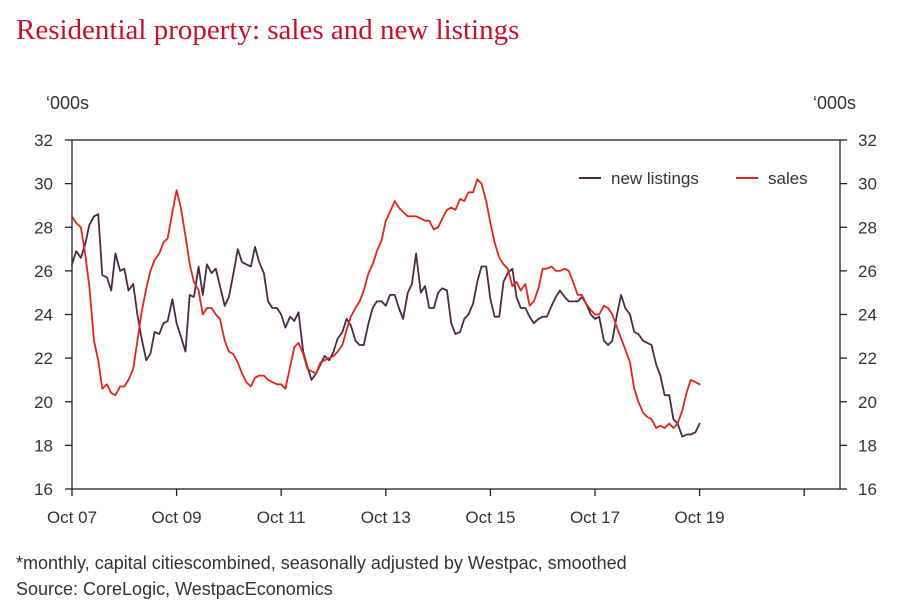  I want to click on left-y-axis: 16 18 20 22 24 26 28 30 32, so click(53, 315).